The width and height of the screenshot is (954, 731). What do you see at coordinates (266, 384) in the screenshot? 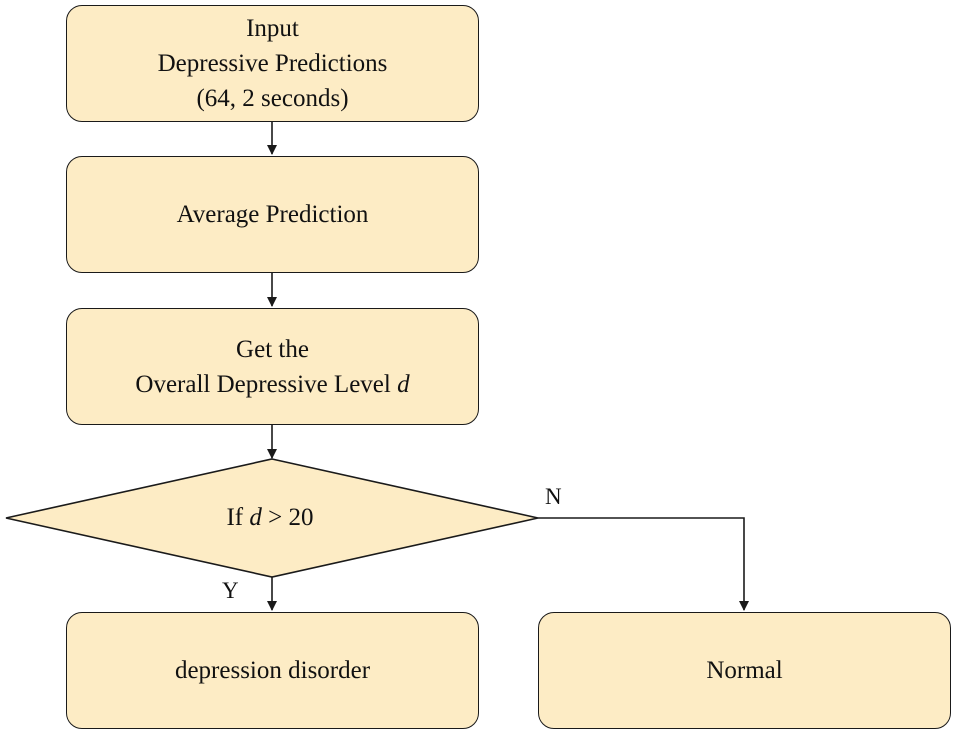
I see `level-node-text: Overall Depressive Level` at bounding box center [266, 384].